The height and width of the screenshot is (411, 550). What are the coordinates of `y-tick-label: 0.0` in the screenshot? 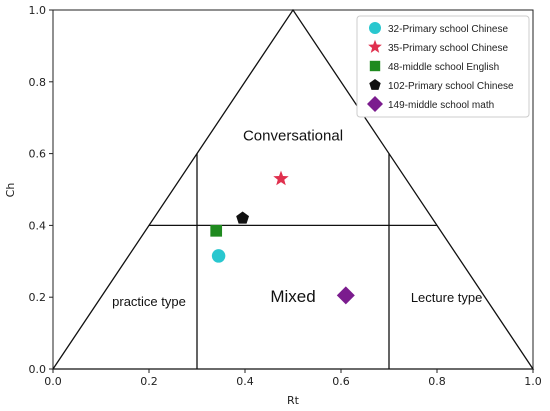 It's located at (38, 369).